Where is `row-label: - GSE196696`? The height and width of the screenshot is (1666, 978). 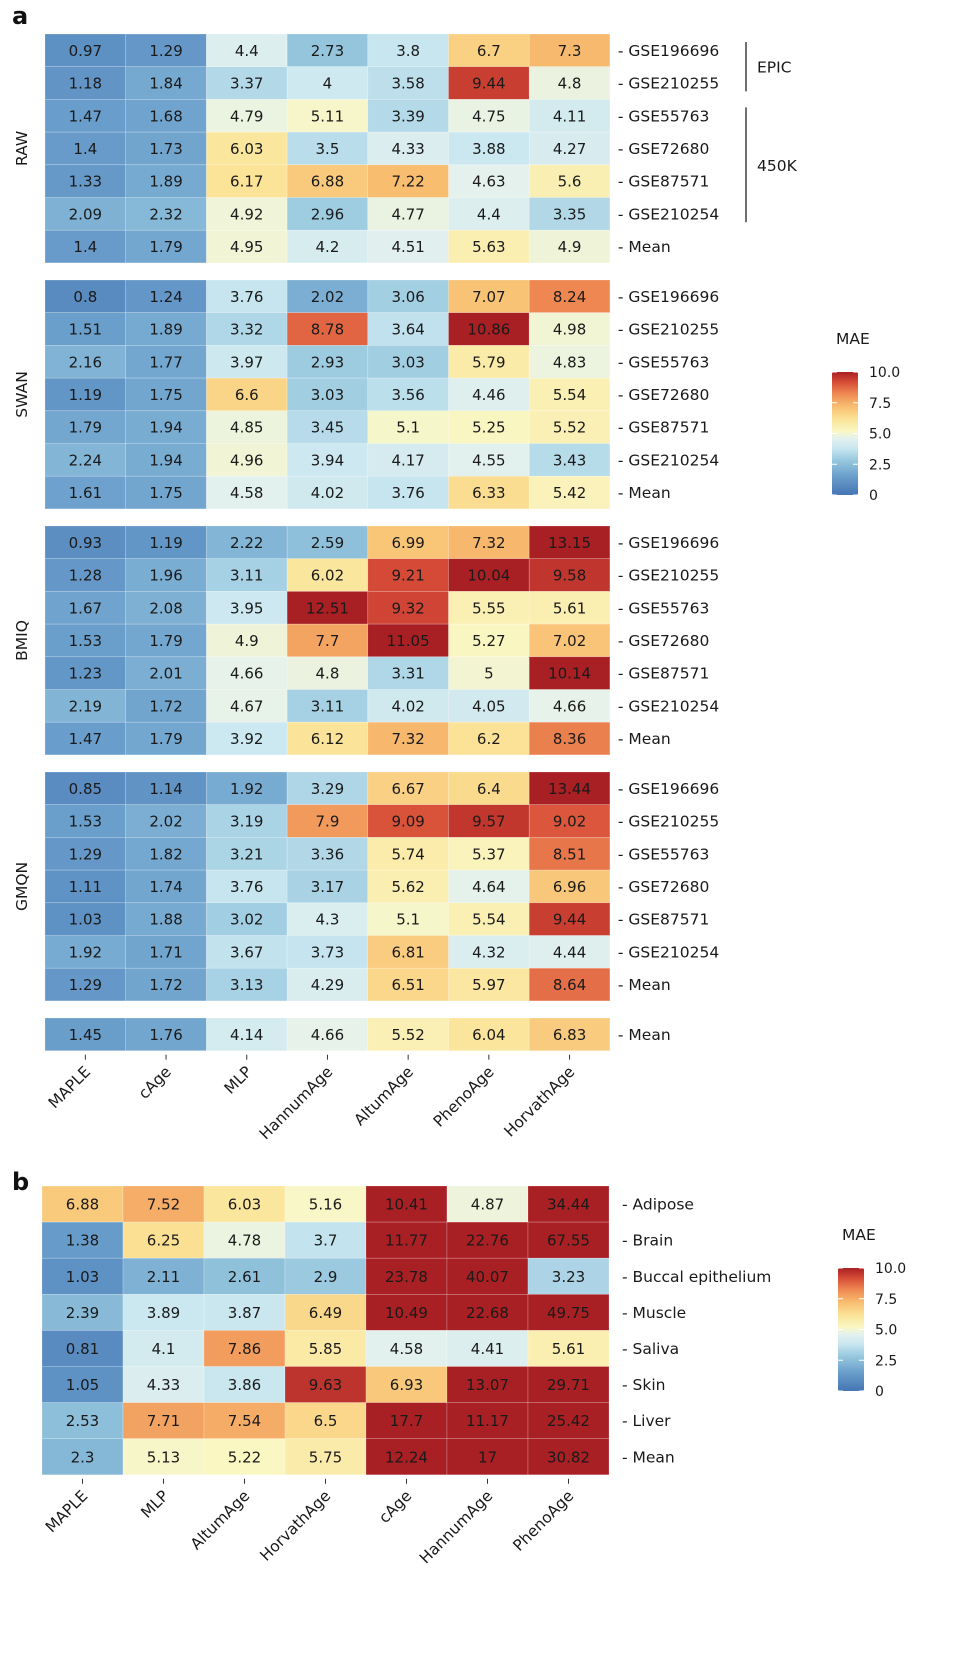 row-label: - GSE196696 is located at coordinates (668, 789).